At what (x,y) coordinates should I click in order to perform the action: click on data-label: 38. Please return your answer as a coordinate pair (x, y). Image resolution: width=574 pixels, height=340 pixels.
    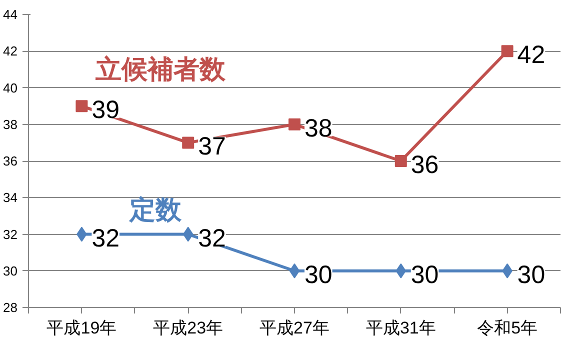
    Looking at the image, I should click on (318, 128).